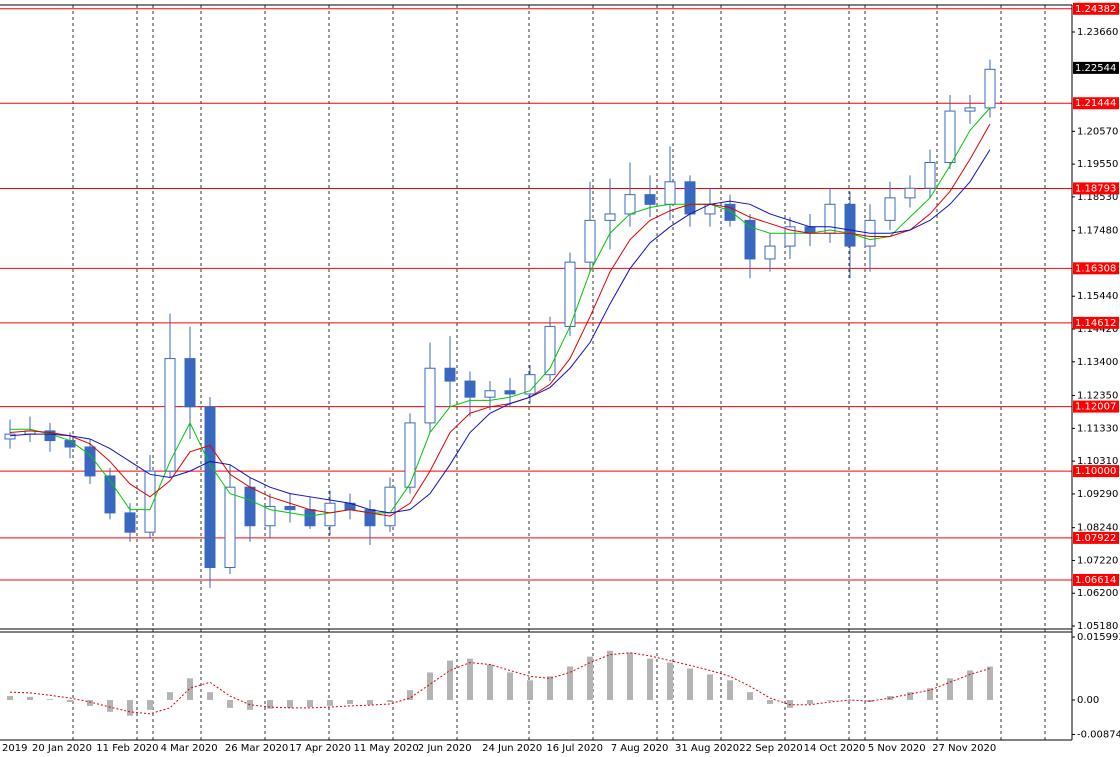 Image resolution: width=1120 pixels, height=757 pixels. I want to click on y-tick-label: 1.09290, so click(1097, 494).